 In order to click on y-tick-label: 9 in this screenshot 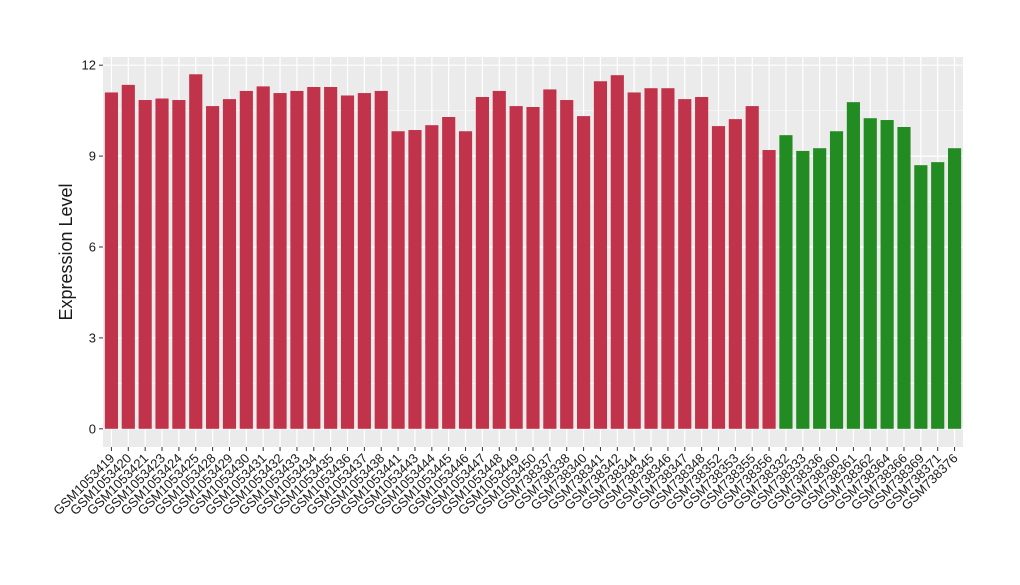, I will do `click(92, 156)`.